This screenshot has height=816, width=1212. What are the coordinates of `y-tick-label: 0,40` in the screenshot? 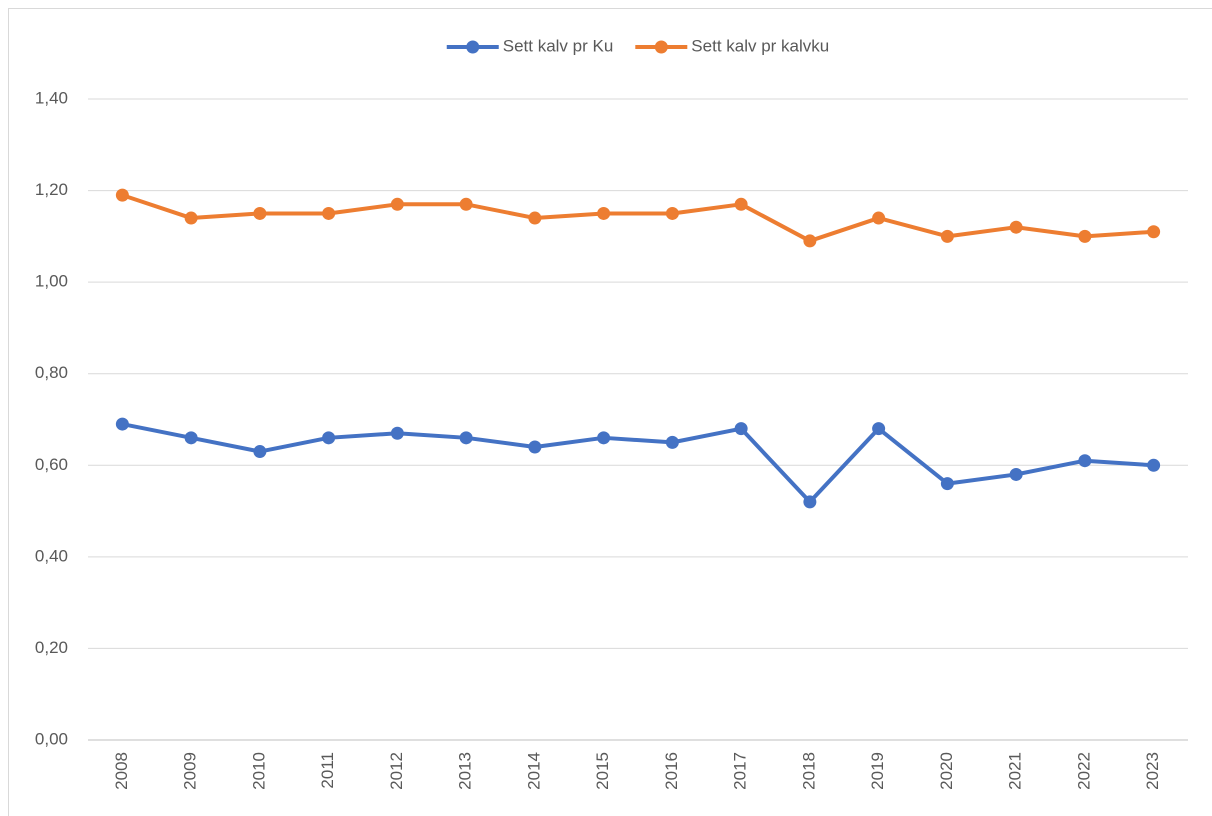 It's located at (51, 555).